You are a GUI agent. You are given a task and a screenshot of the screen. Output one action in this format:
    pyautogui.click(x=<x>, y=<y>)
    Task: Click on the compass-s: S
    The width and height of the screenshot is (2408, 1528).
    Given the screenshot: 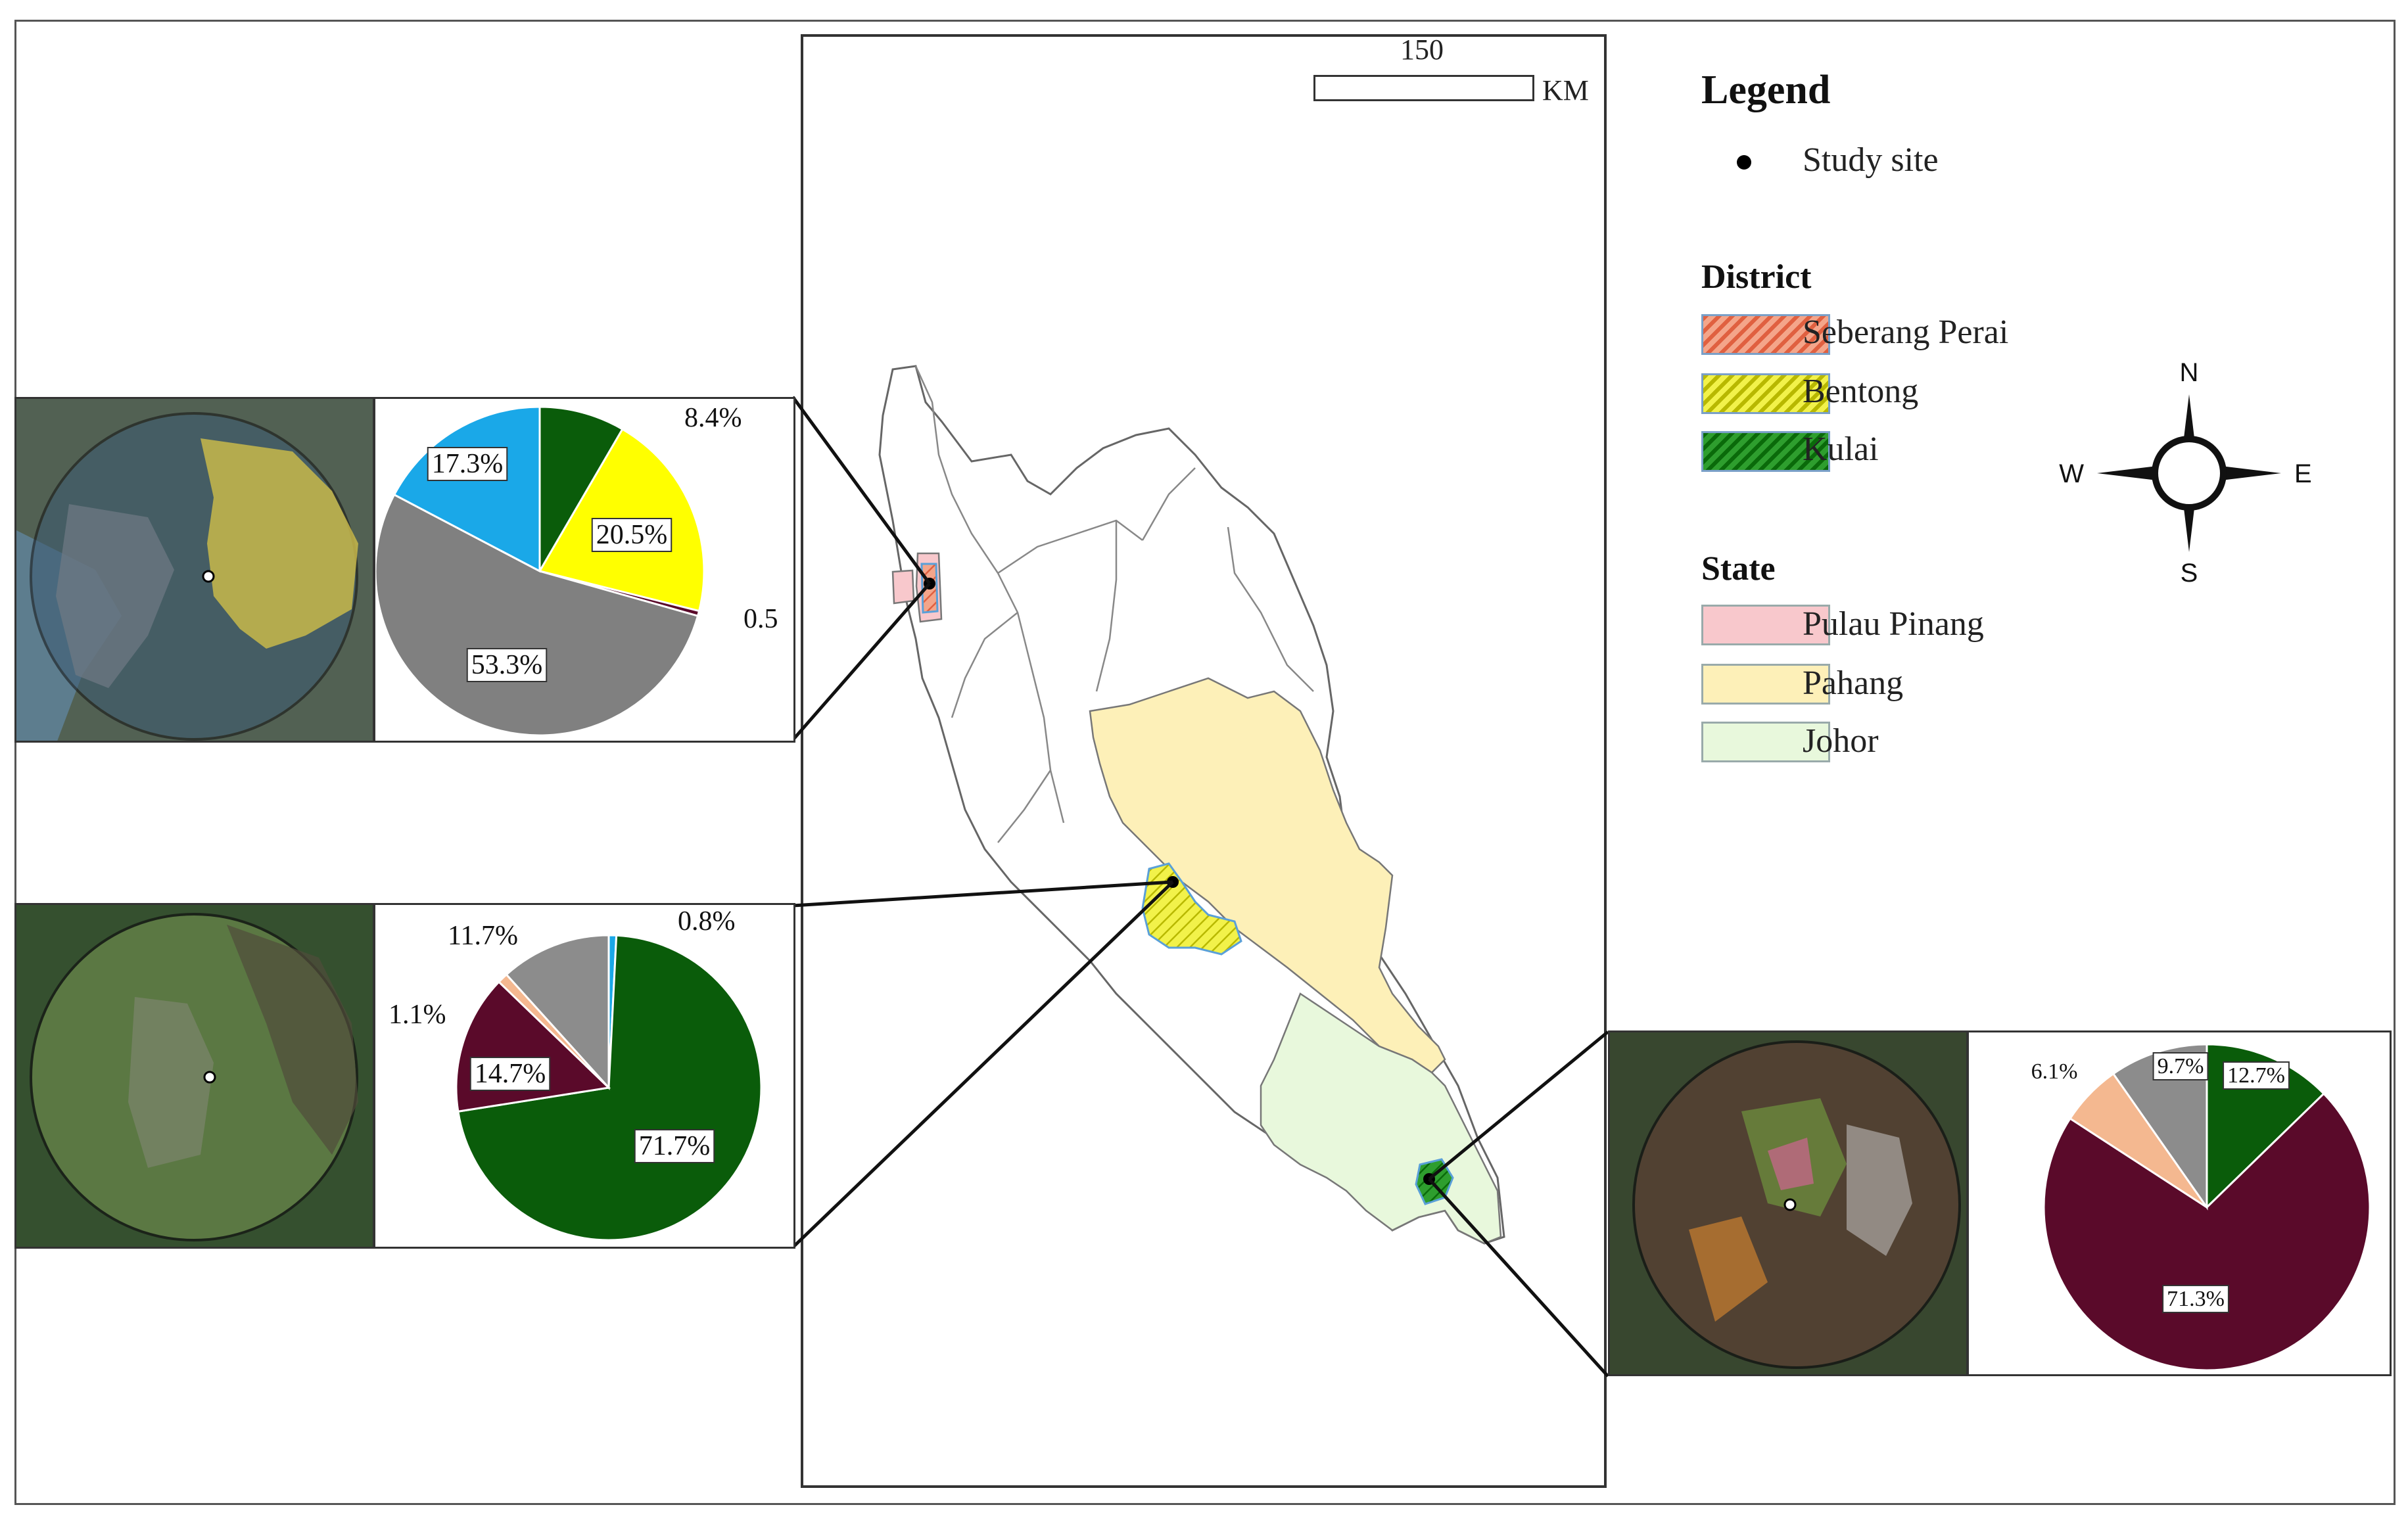 What is the action you would take?
    pyautogui.click(x=2189, y=572)
    